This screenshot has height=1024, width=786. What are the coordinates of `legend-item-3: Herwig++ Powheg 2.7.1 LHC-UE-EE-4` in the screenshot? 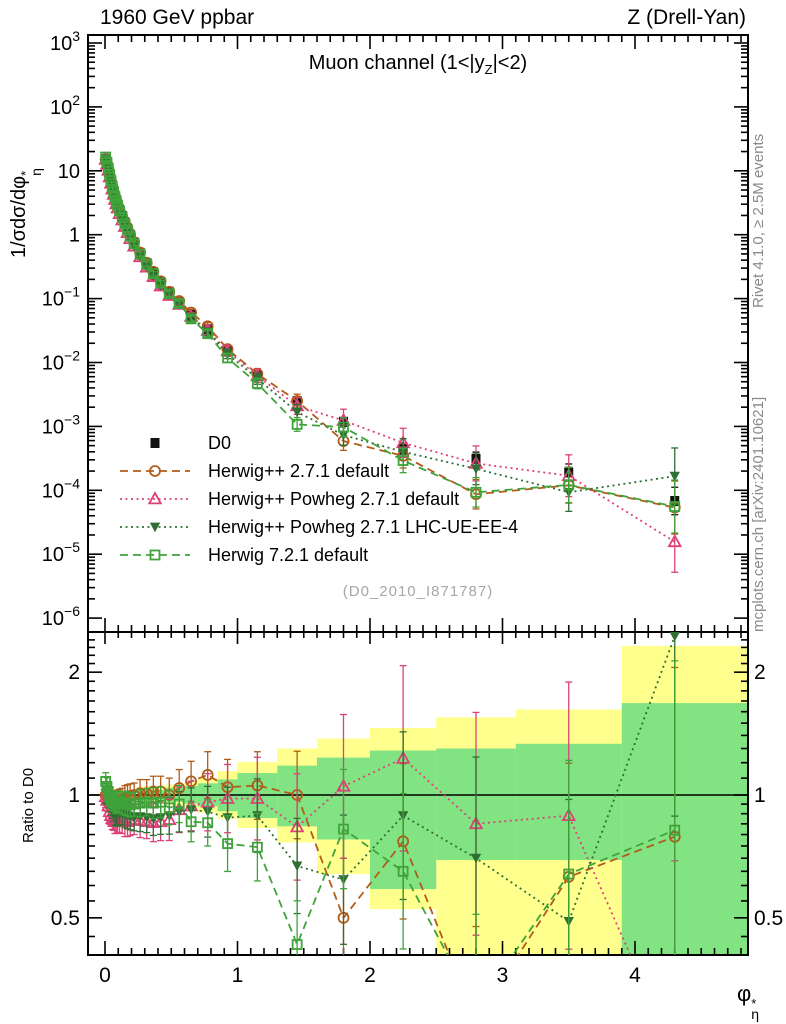 It's located at (318, 527).